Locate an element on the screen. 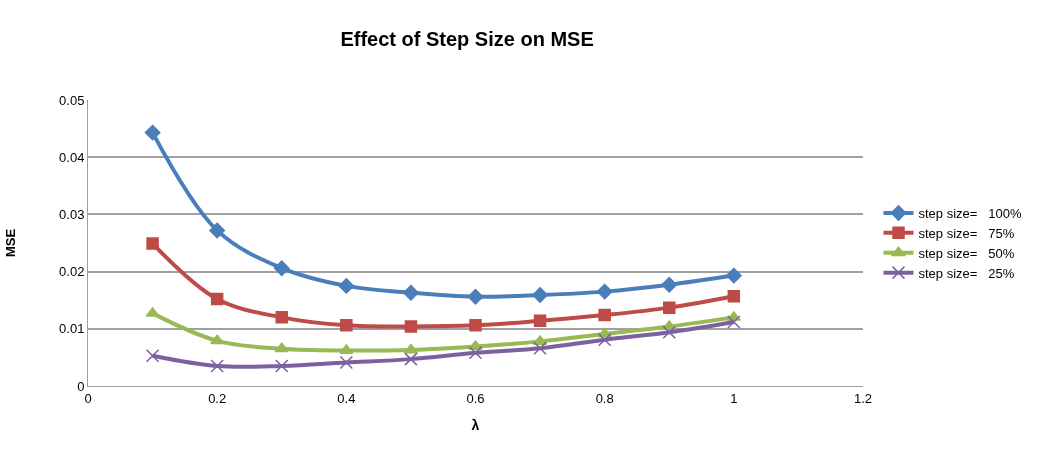 Image resolution: width=1038 pixels, height=456 pixels. y-tick-label: 0 is located at coordinates (81, 386).